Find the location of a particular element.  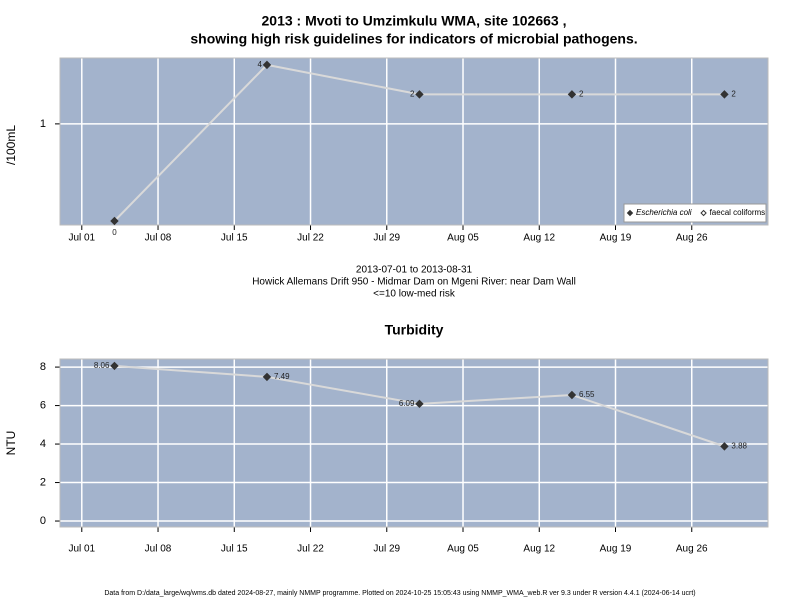

y-tick-label: 6 is located at coordinates (43, 405).